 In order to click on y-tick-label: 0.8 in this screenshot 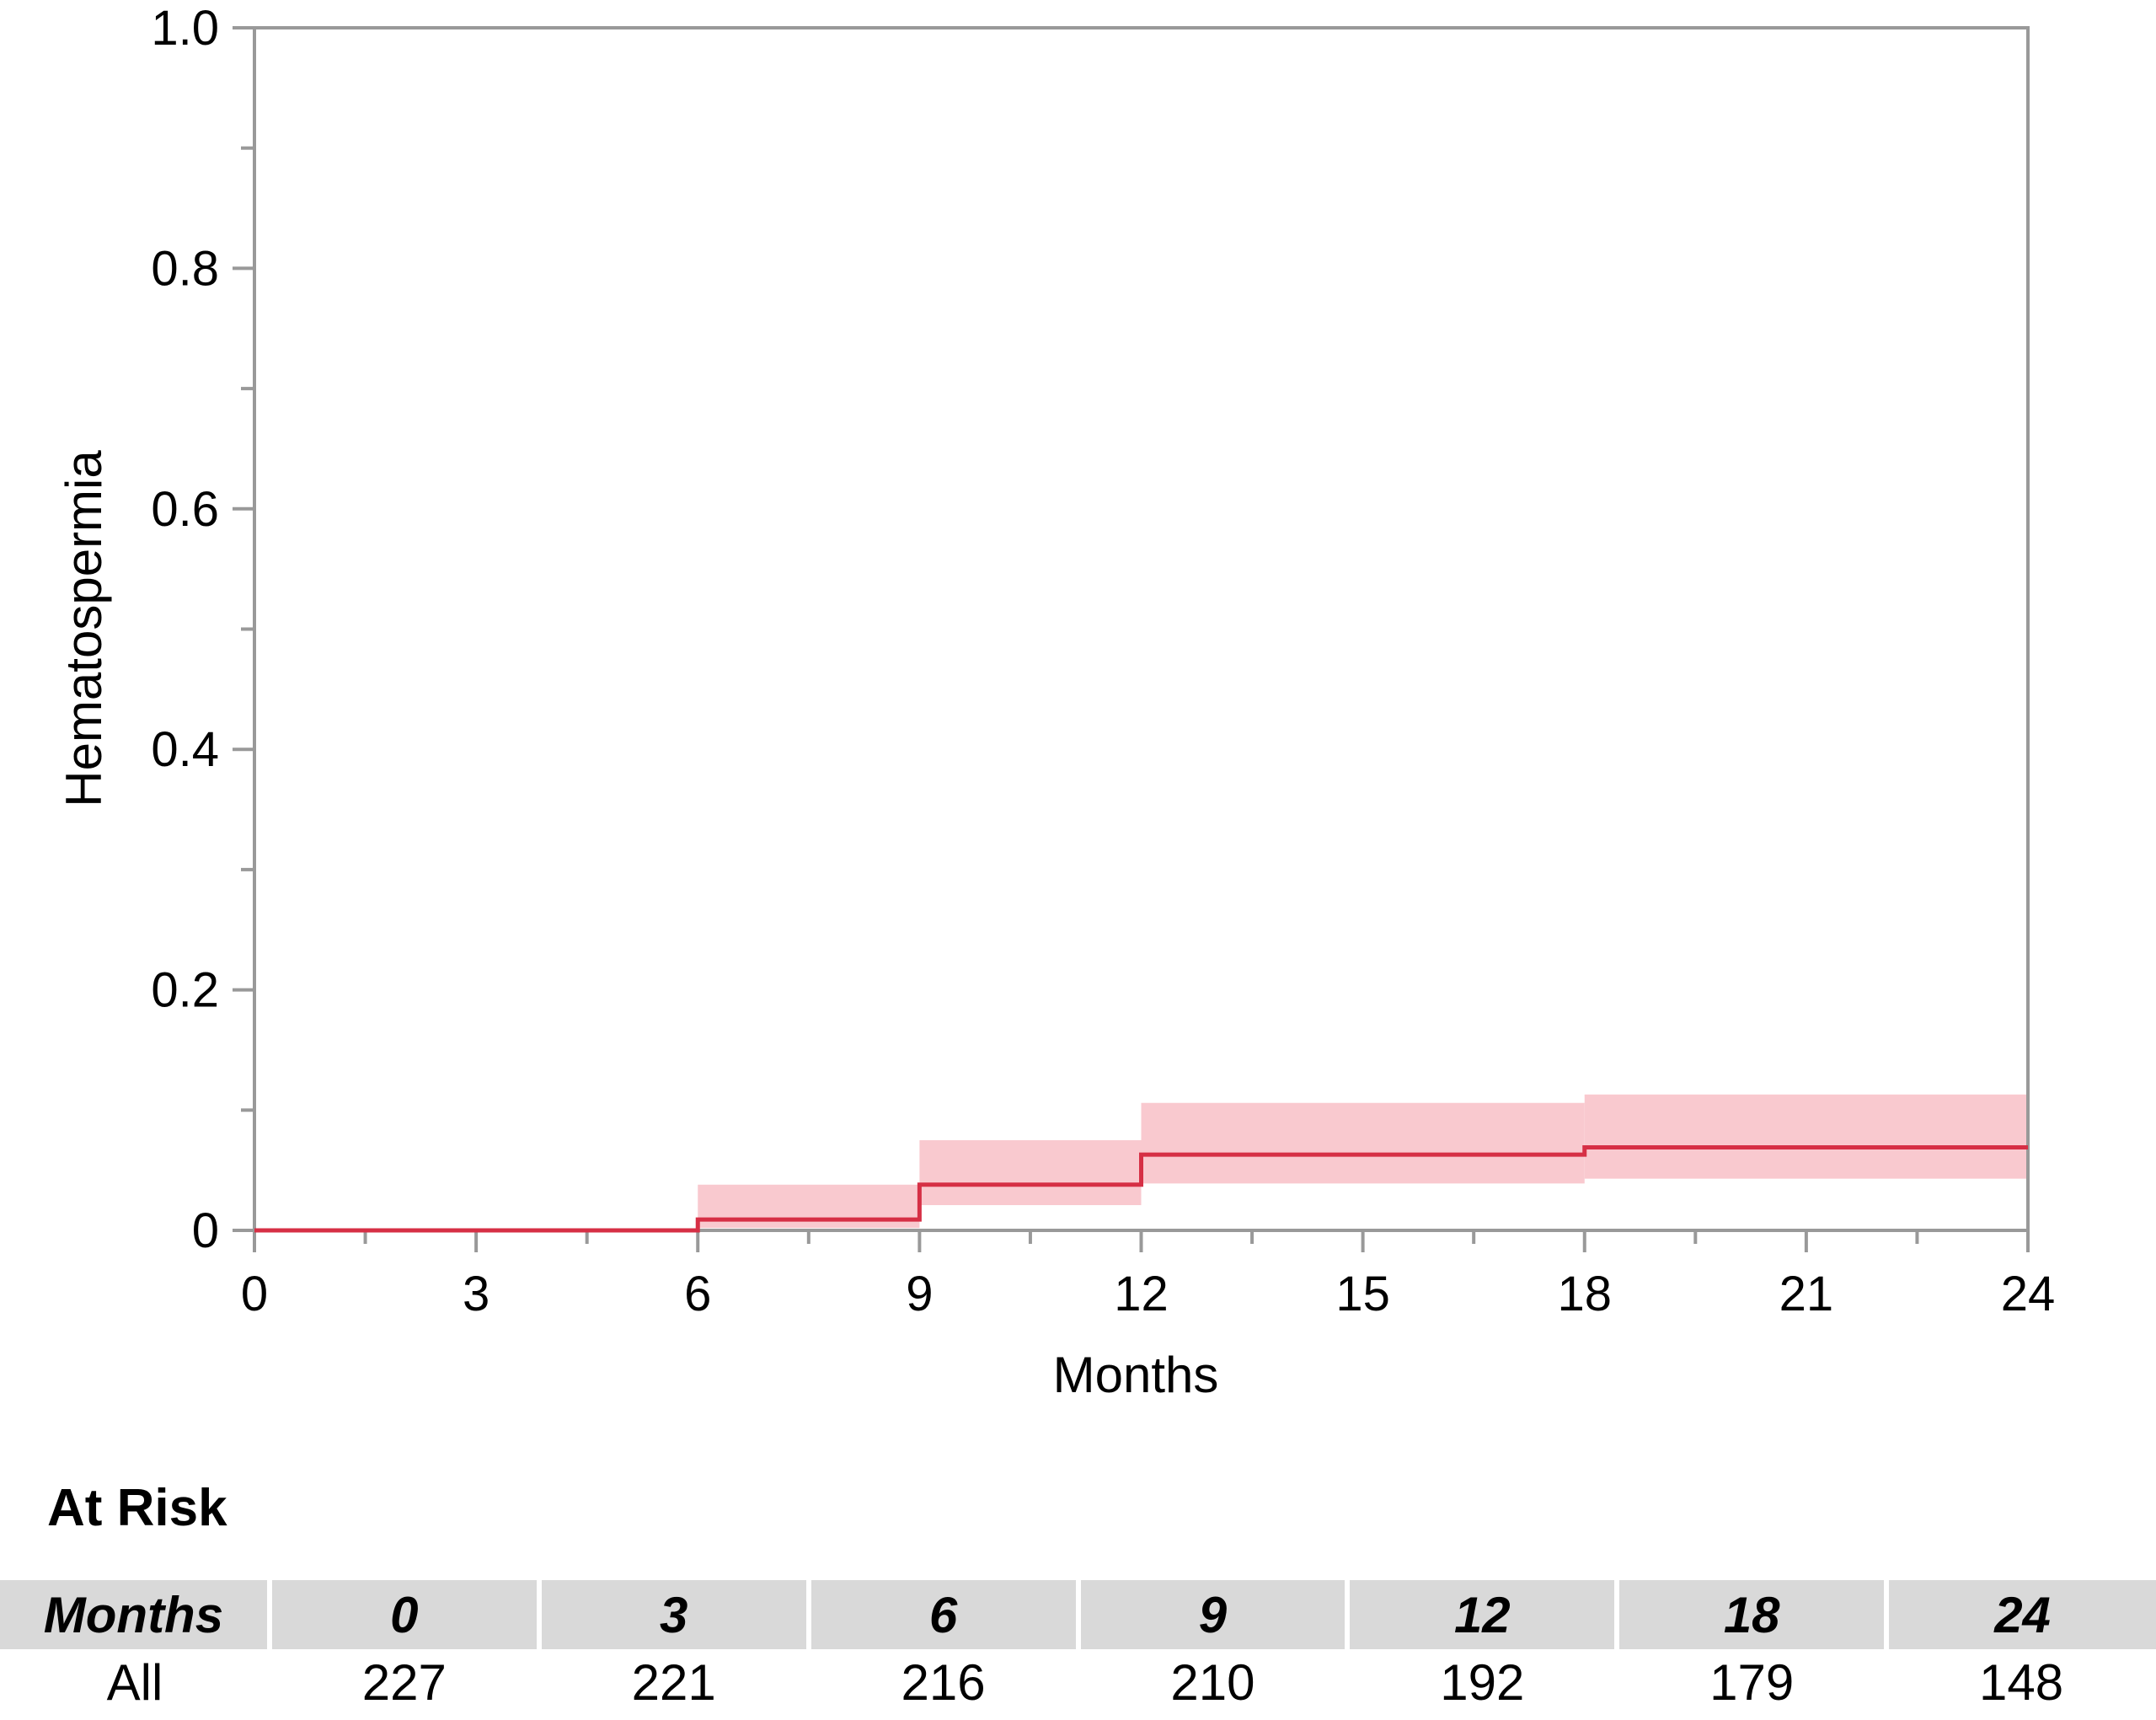, I will do `click(185, 269)`.